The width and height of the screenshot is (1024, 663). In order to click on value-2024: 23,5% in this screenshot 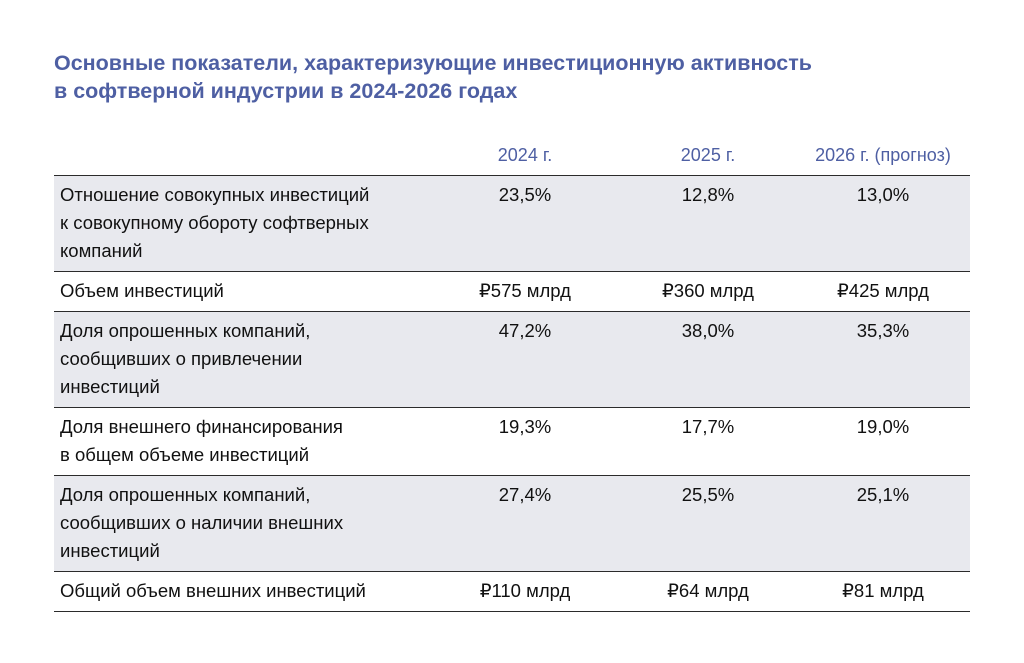, I will do `click(525, 194)`.